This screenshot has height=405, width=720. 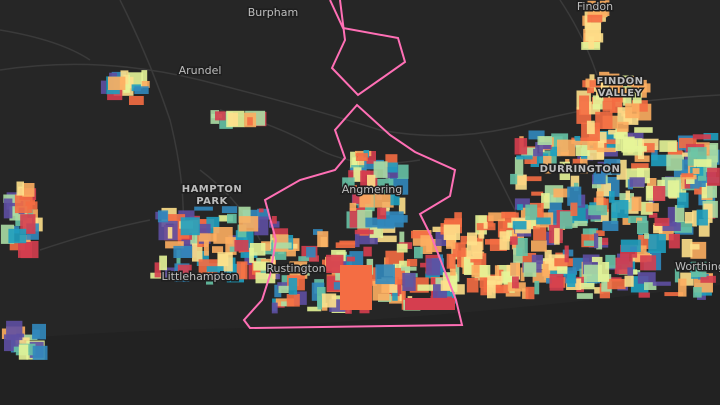 What do you see at coordinates (212, 201) in the screenshot?
I see `place-label: PARK` at bounding box center [212, 201].